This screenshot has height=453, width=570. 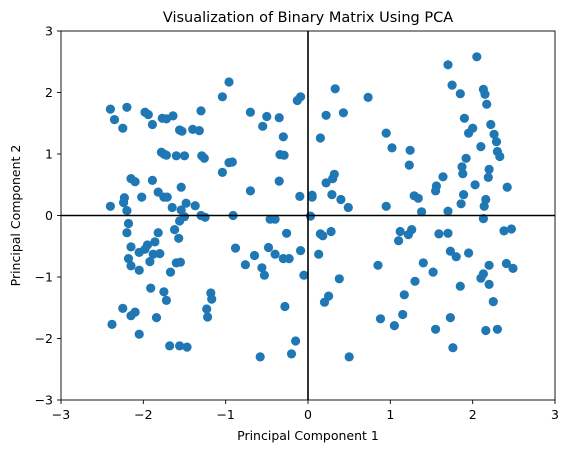 I want to click on y-tick-label: 3, so click(x=49, y=31).